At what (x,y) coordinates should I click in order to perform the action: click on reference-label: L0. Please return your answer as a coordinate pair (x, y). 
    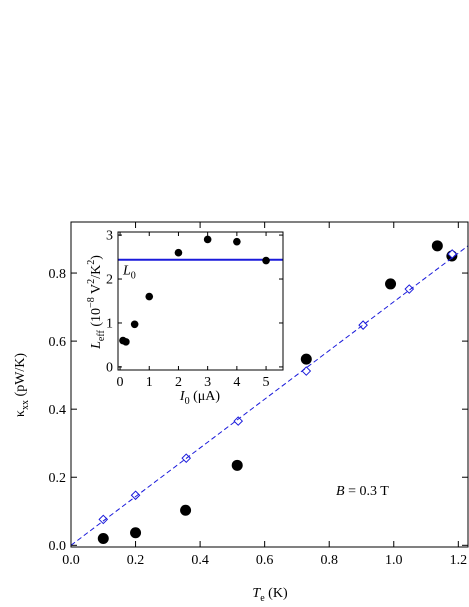
    Looking at the image, I should click on (129, 273).